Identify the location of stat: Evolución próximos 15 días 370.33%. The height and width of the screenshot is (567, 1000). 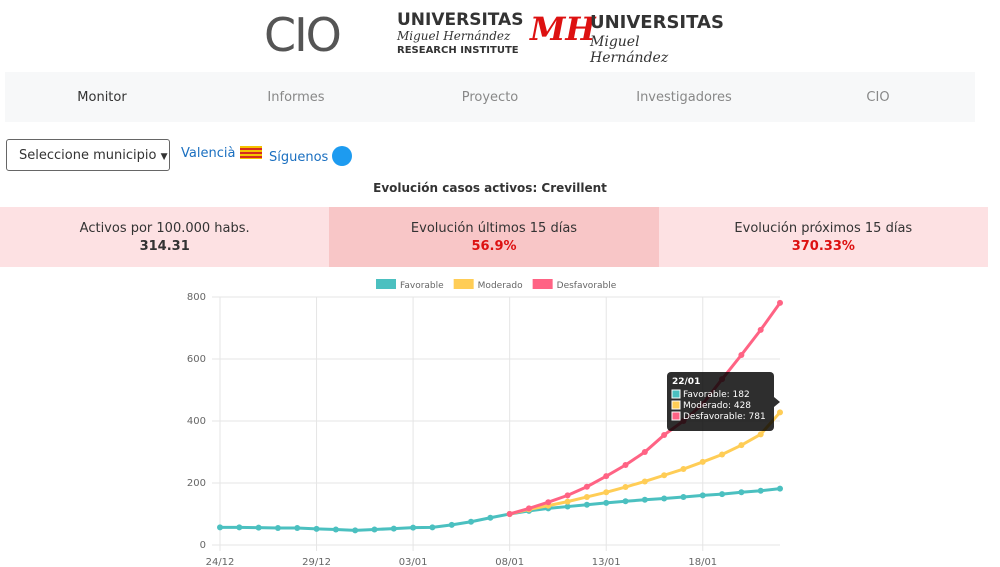
(823, 237).